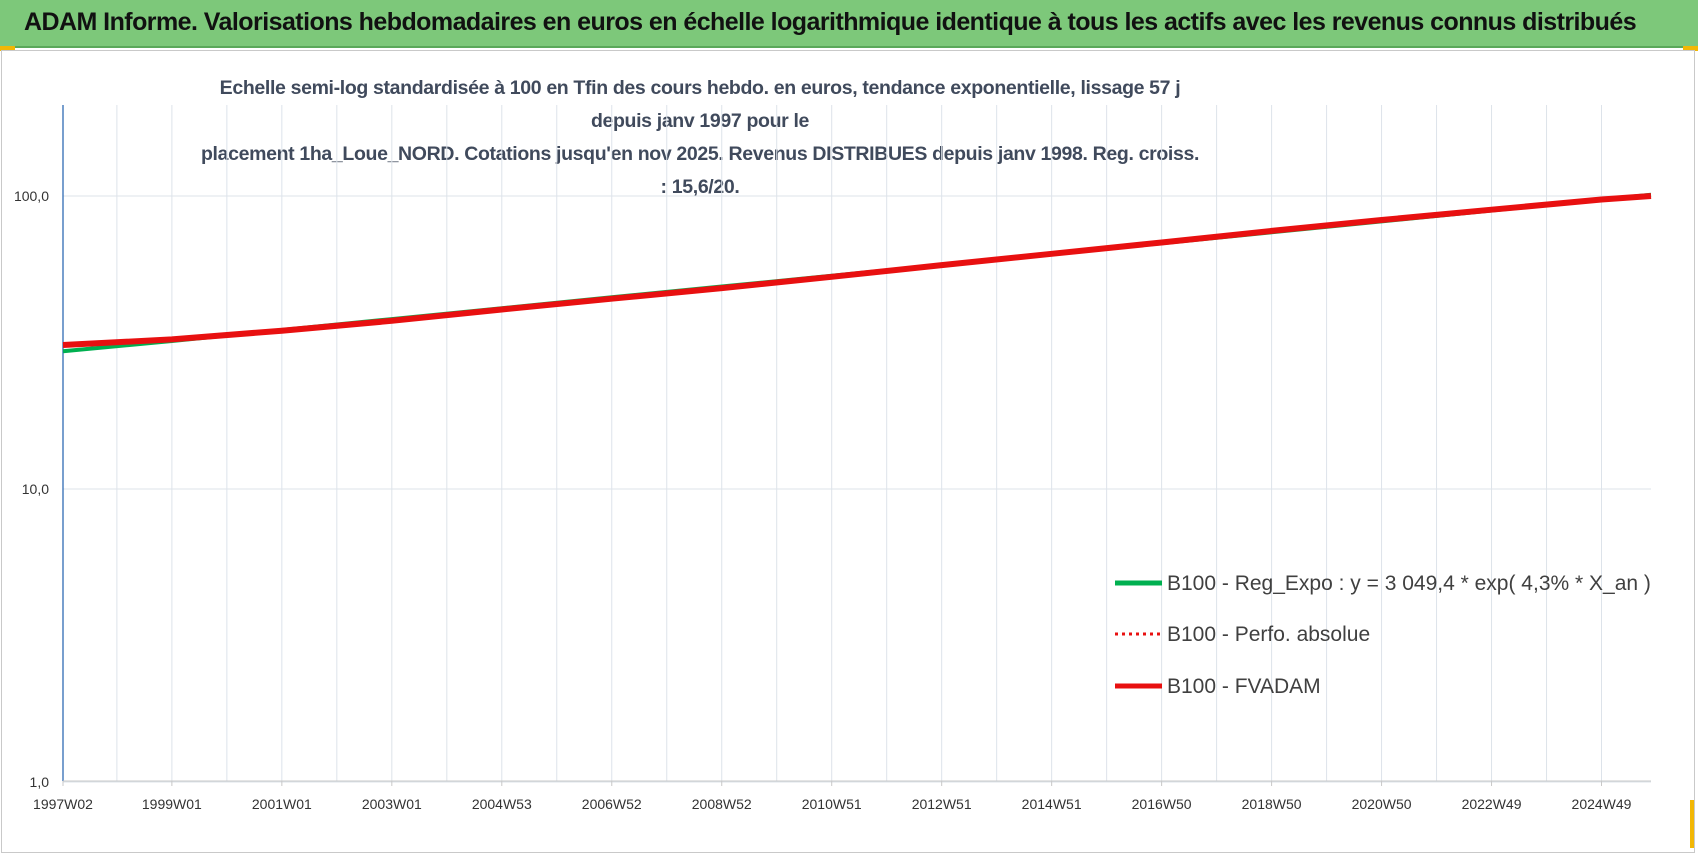 The width and height of the screenshot is (1698, 855). Describe the element at coordinates (1692, 824) in the screenshot. I see `frame-corner-bottom-right` at that location.